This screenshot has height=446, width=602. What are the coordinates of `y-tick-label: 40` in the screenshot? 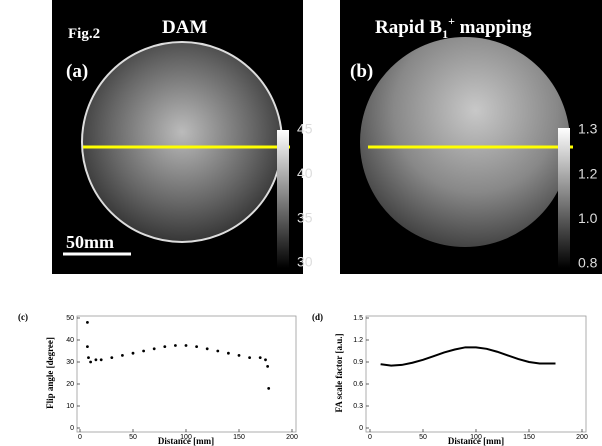 It's located at (70, 340).